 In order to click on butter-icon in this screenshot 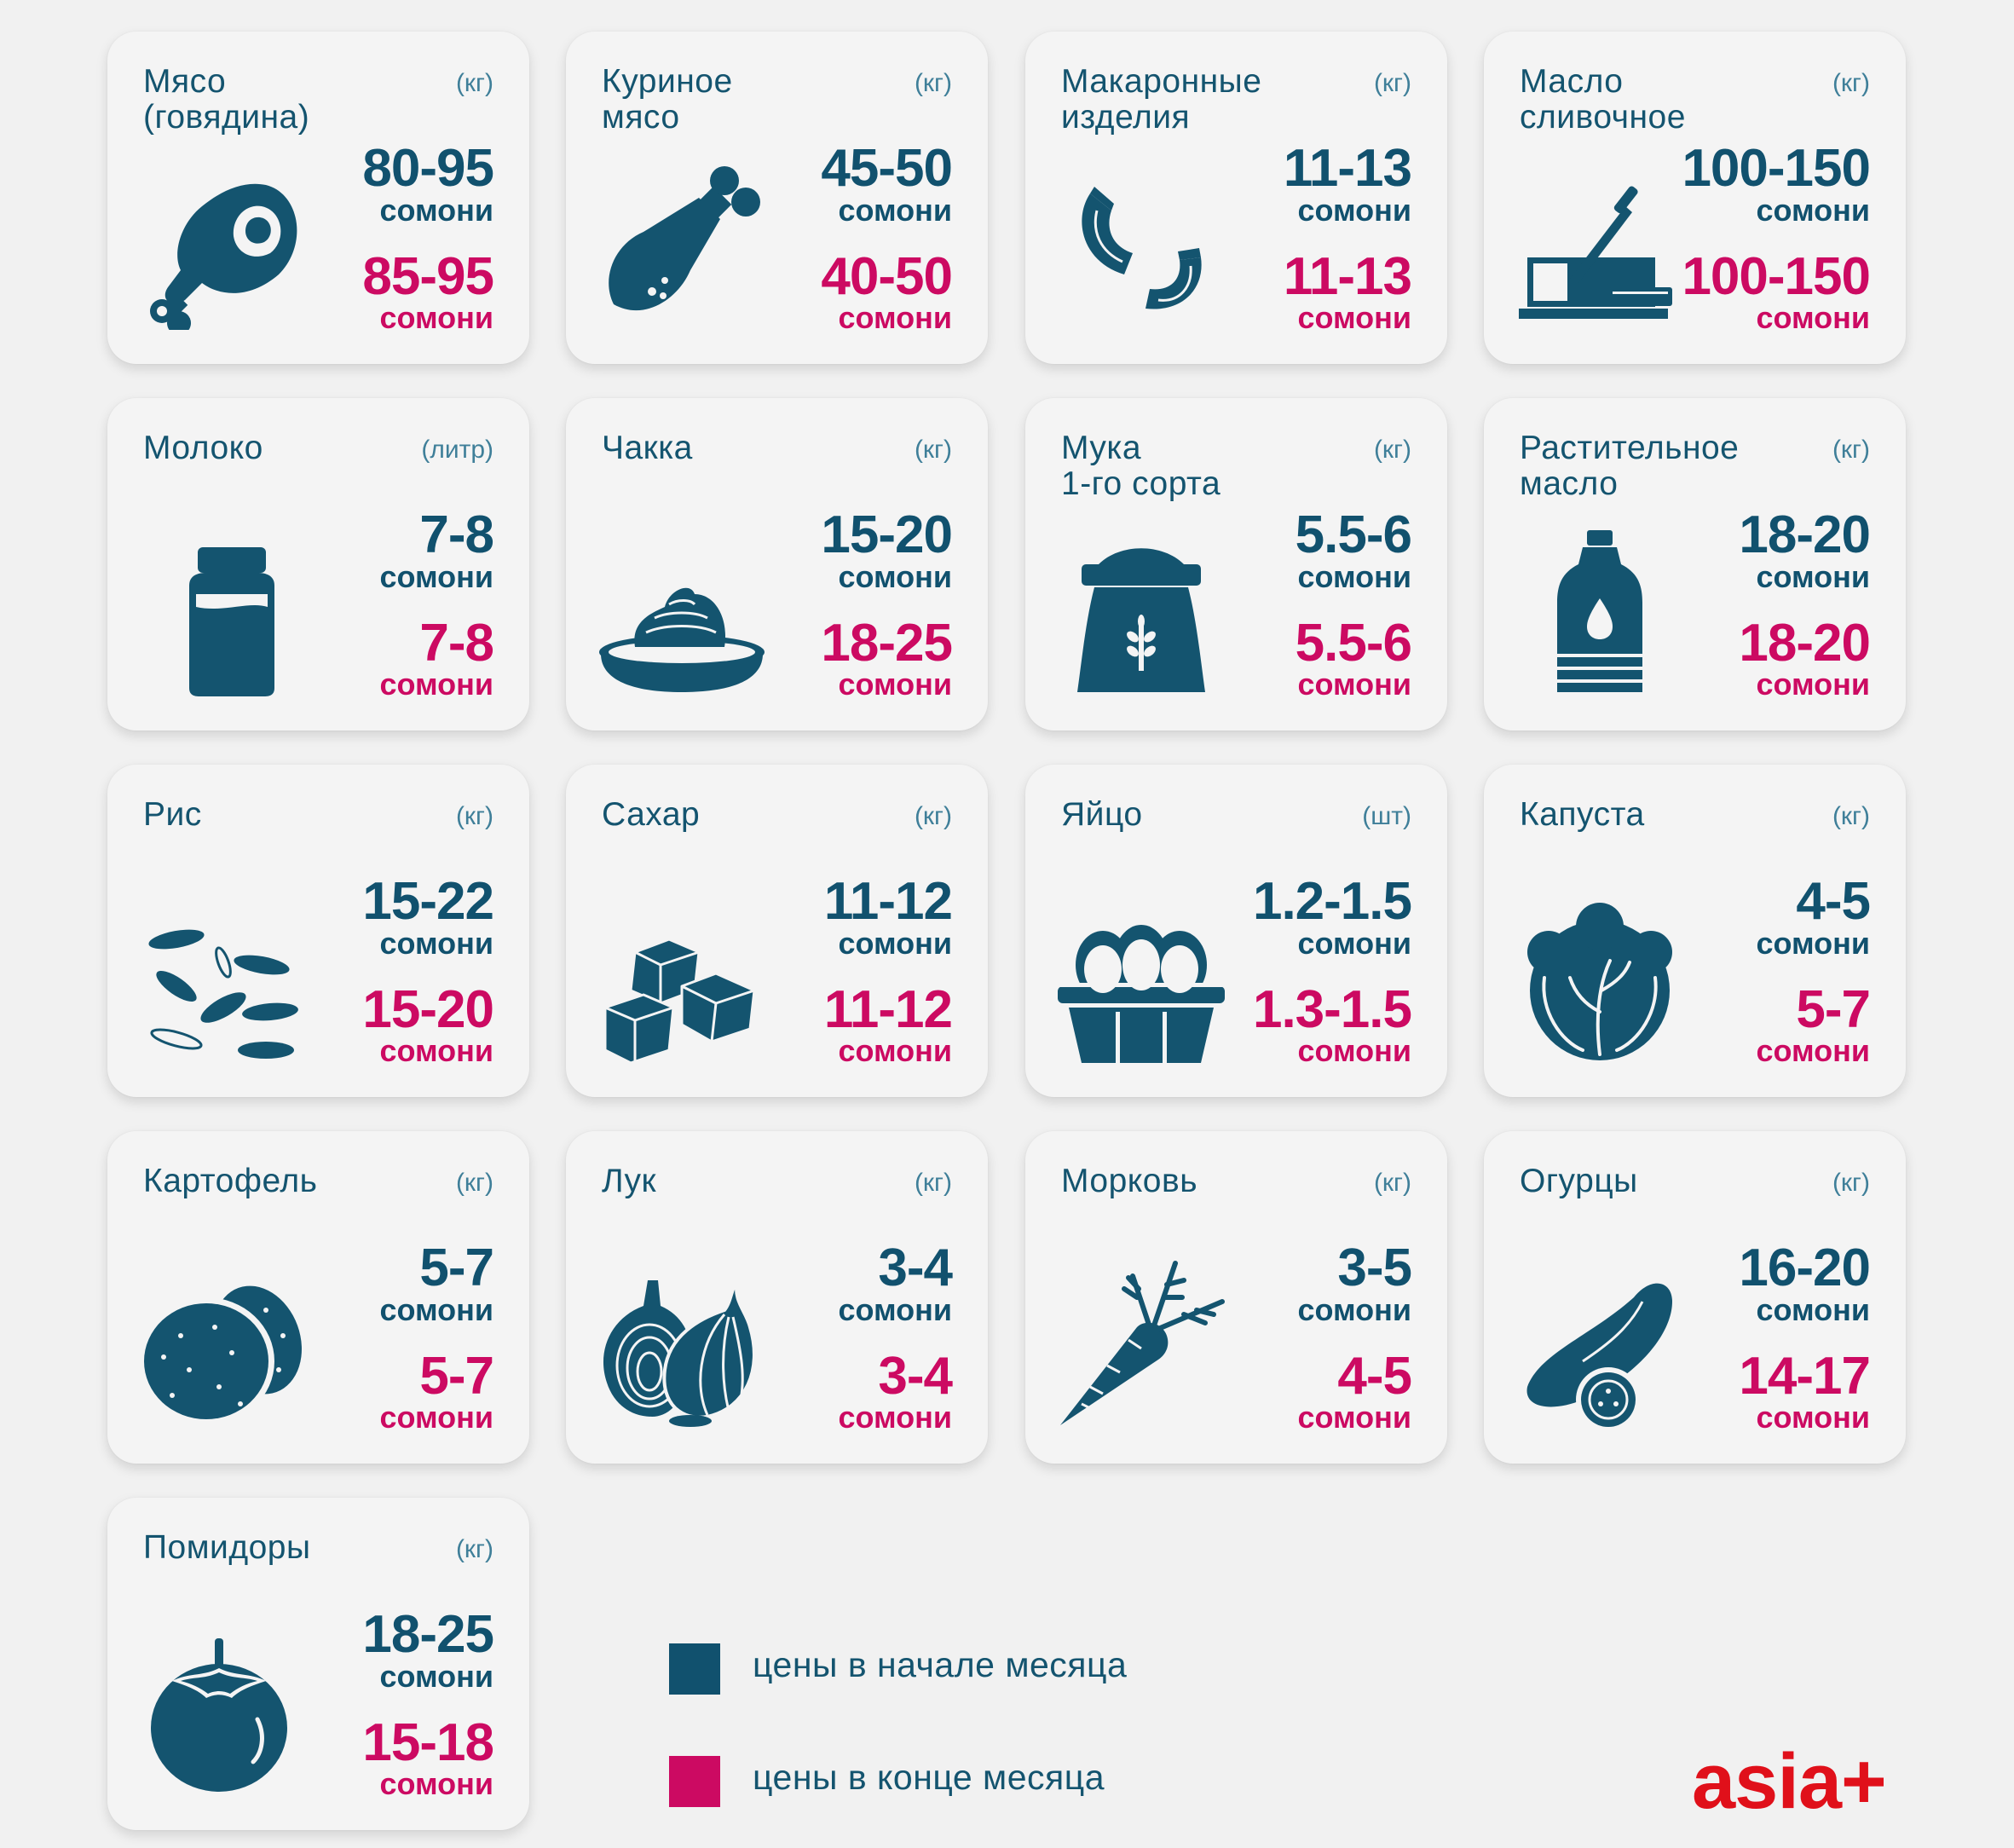, I will do `click(1600, 244)`.